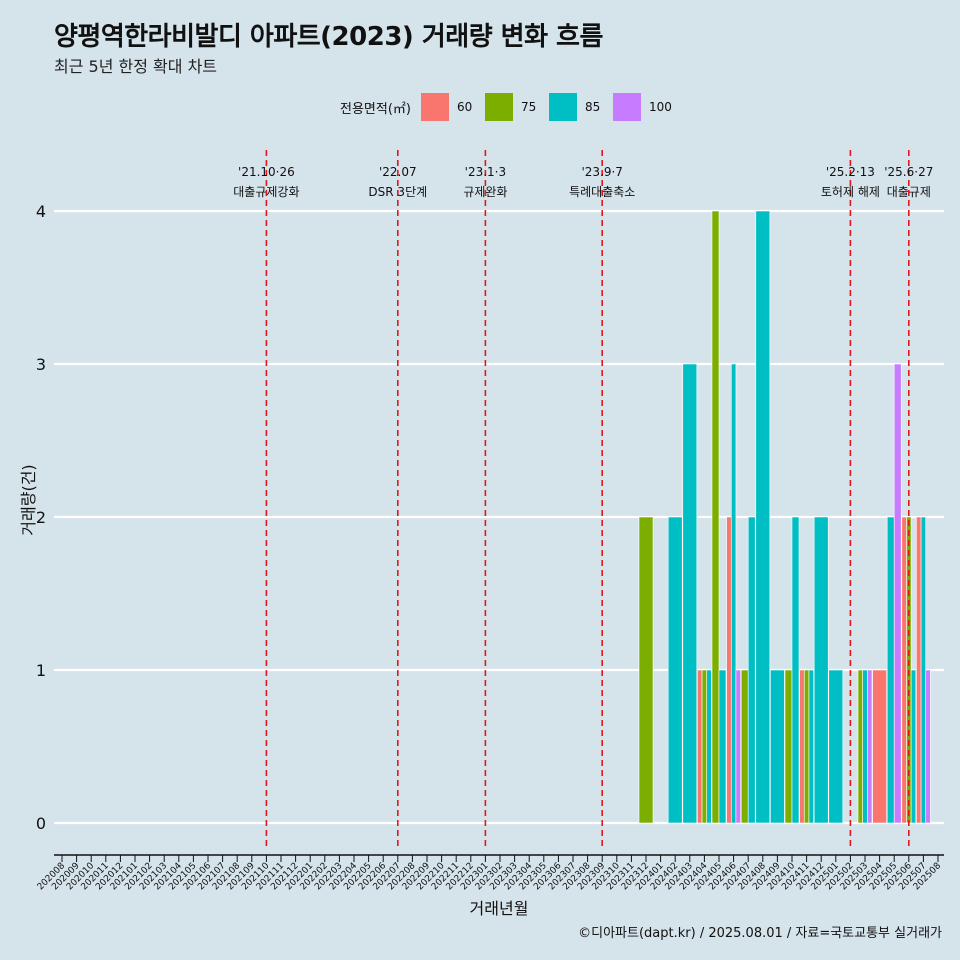  I want to click on annotation-date: '23.9·7, so click(601, 172).